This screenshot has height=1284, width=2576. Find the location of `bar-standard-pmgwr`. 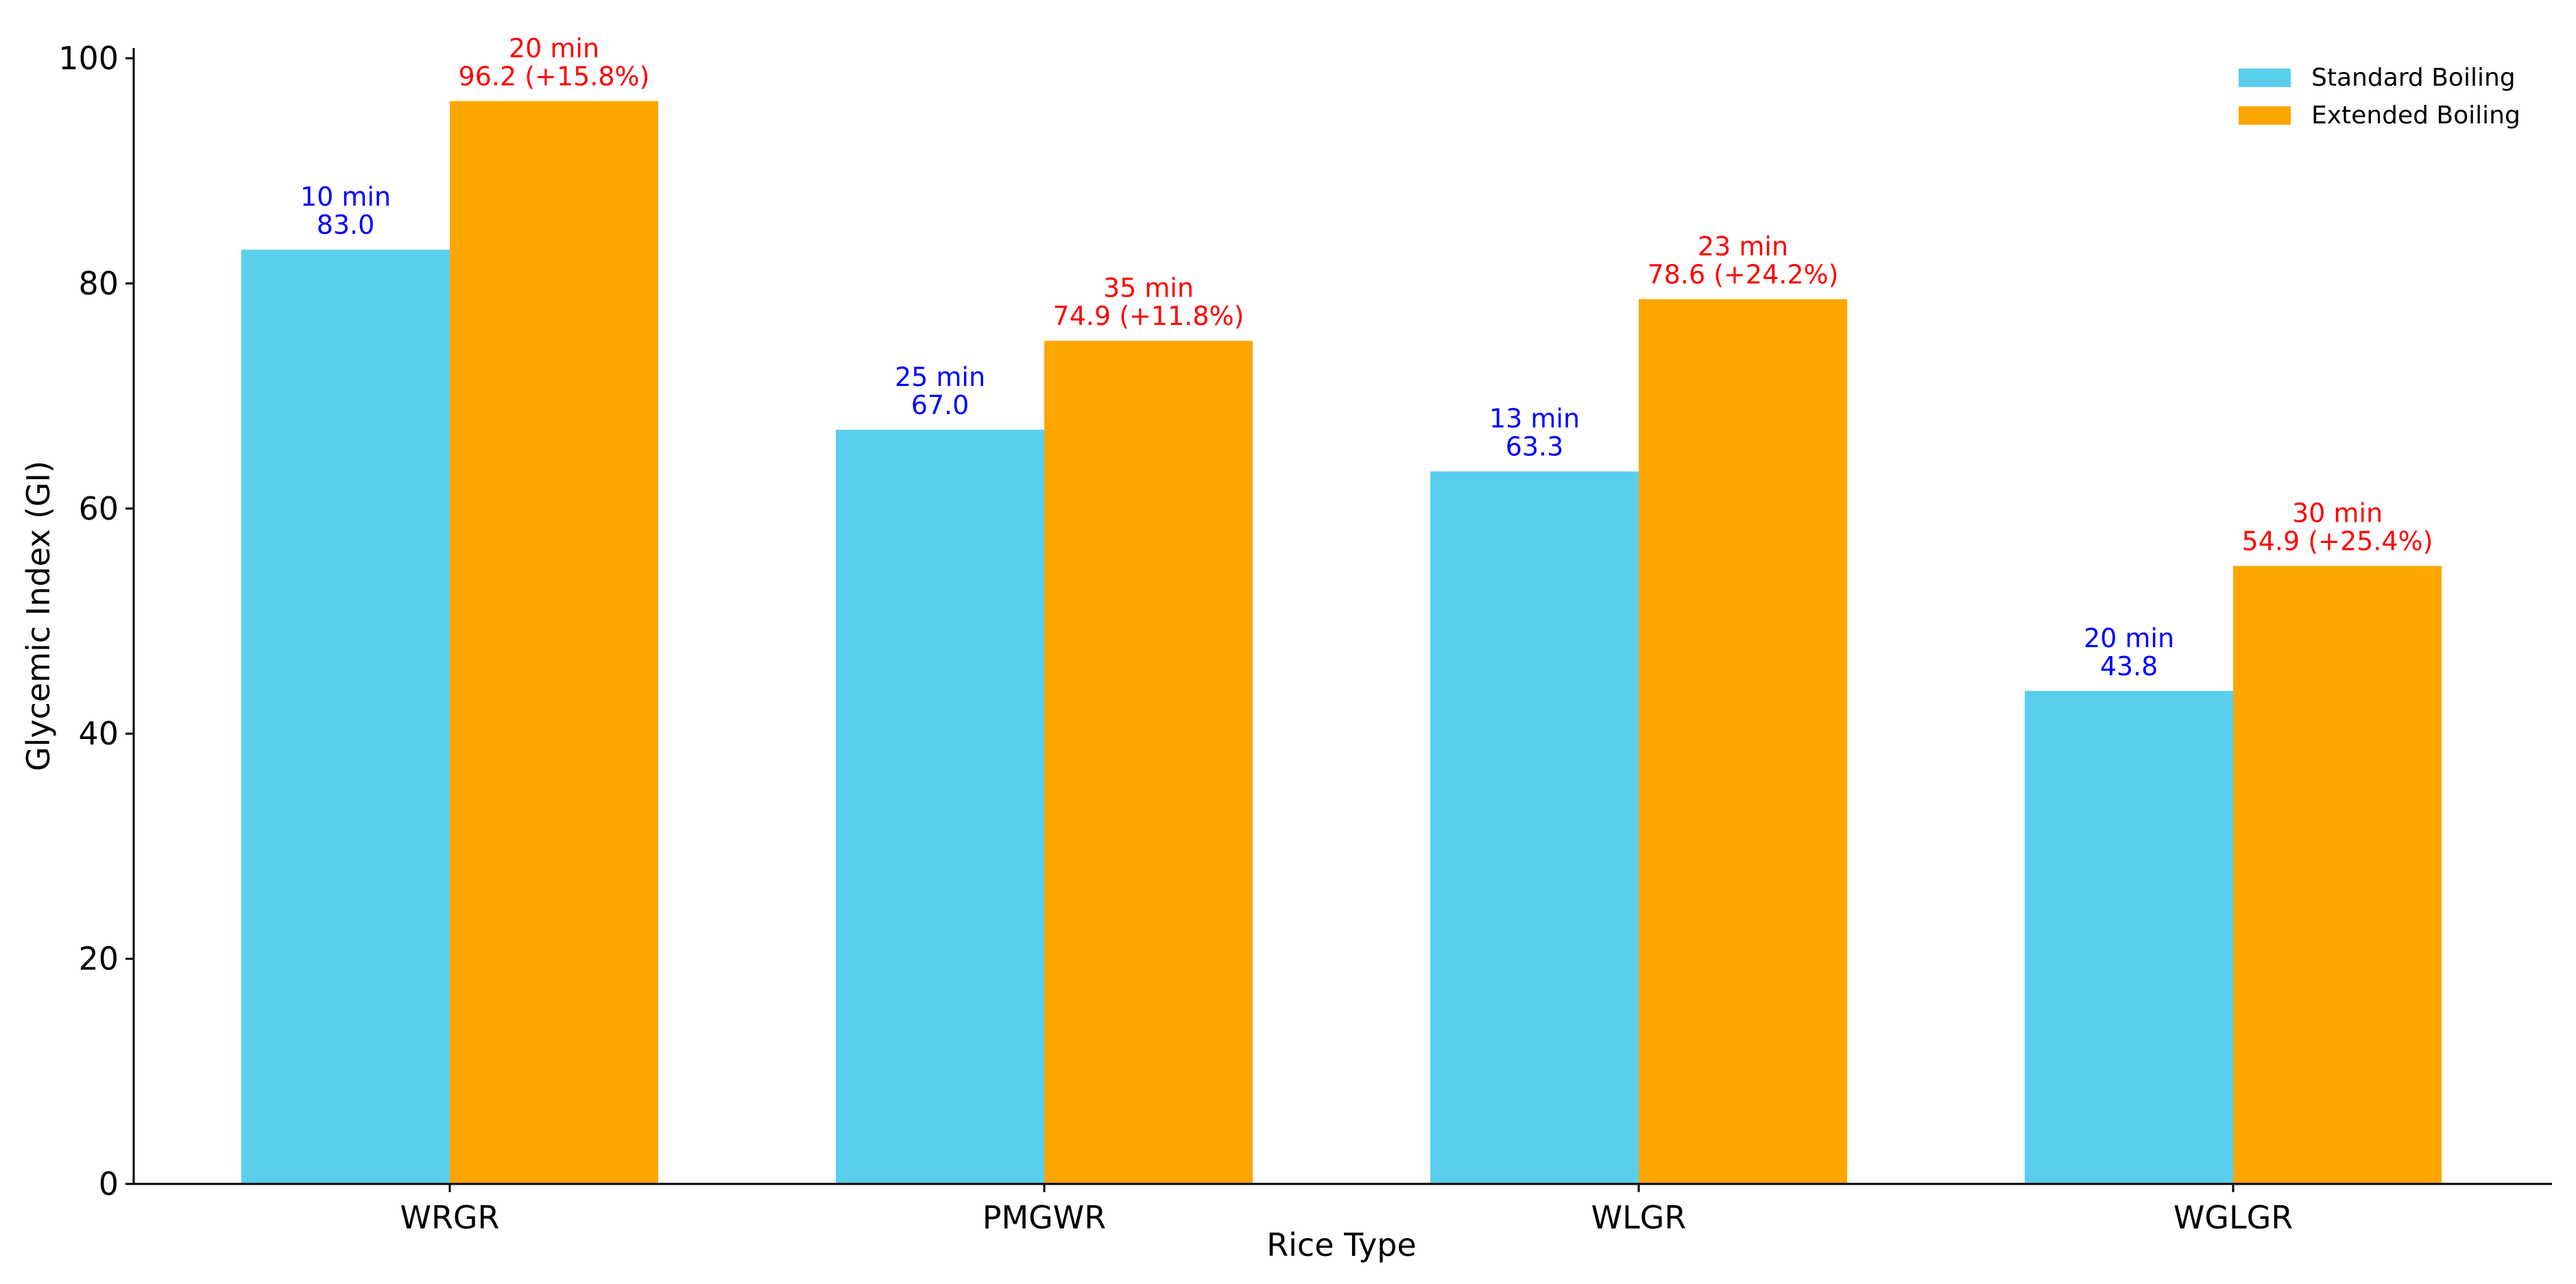

bar-standard-pmgwr is located at coordinates (940, 806).